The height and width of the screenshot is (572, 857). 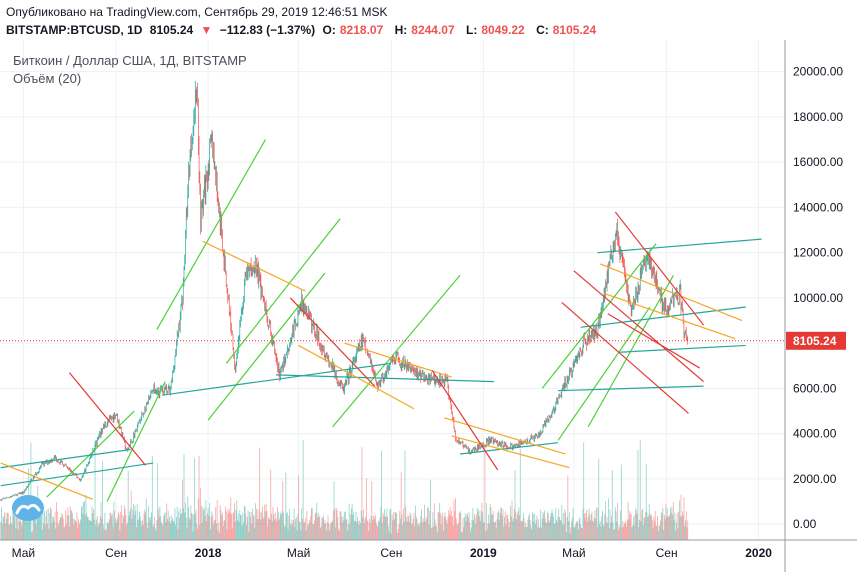 What do you see at coordinates (815, 479) in the screenshot?
I see `price-tick-label: 2000.00` at bounding box center [815, 479].